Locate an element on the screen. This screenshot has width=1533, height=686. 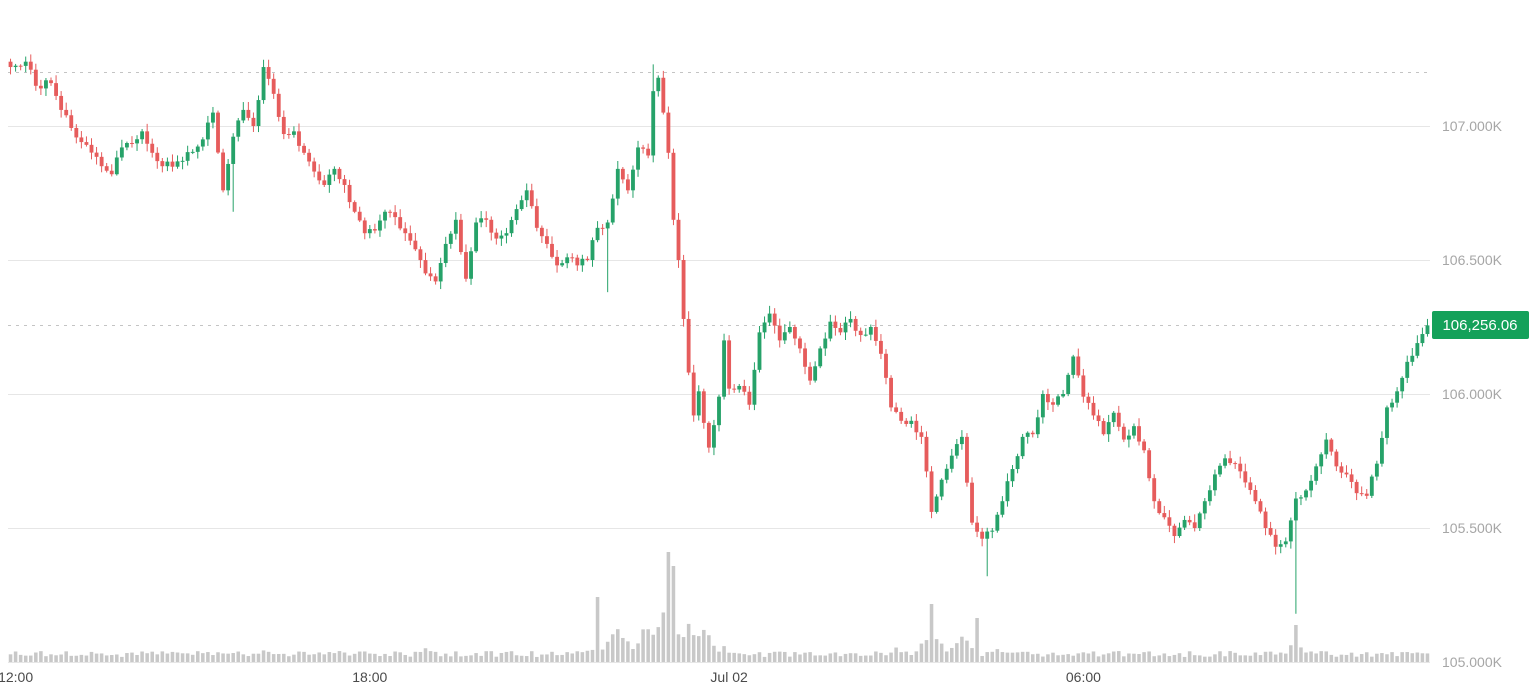
current-price-tag-background is located at coordinates (1480, 325).